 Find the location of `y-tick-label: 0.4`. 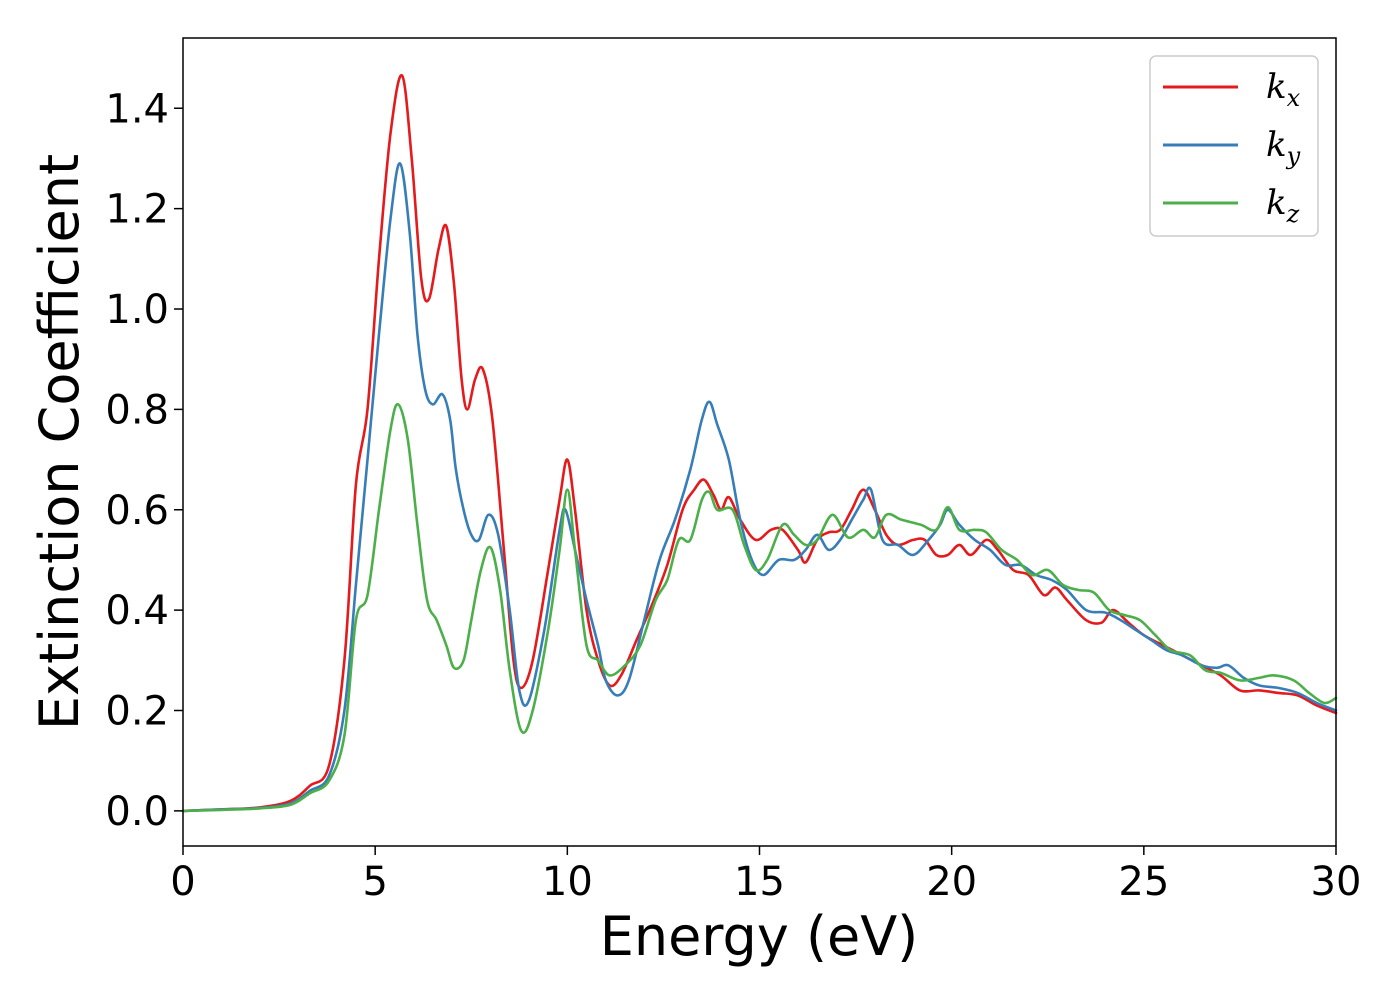

y-tick-label: 0.4 is located at coordinates (137, 611).